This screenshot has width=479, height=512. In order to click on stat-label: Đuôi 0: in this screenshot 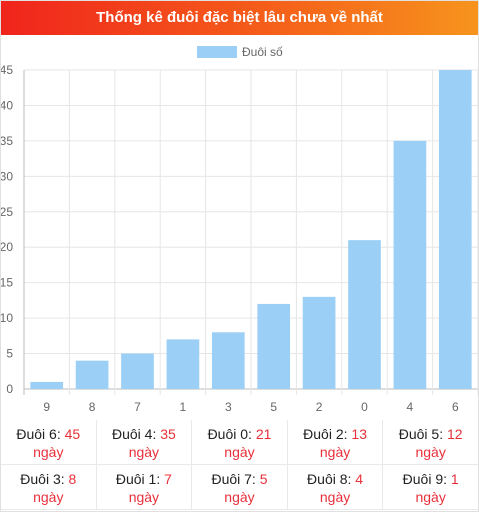, I will do `click(231, 434)`.